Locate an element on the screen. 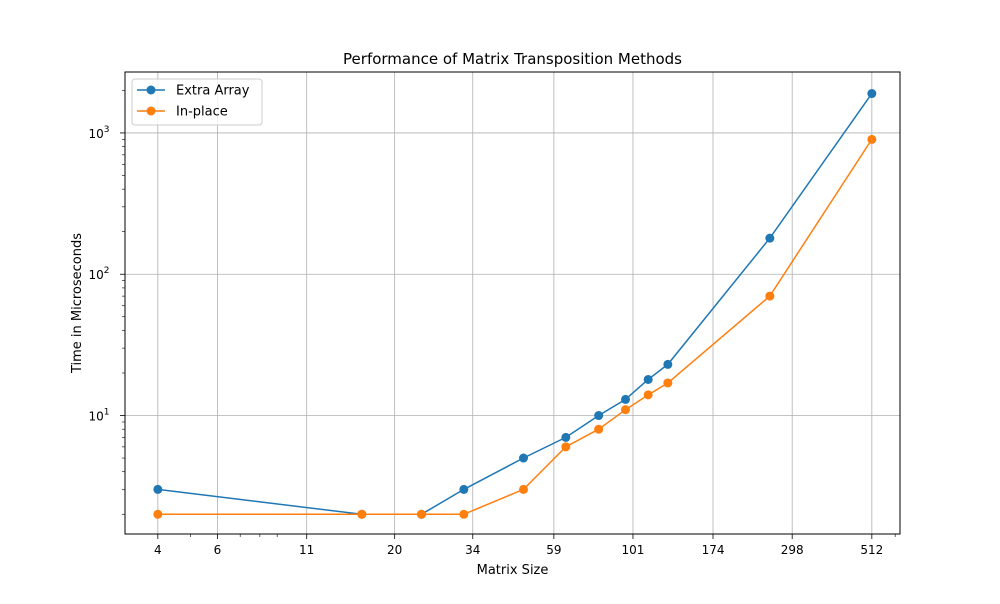 This screenshot has width=1000, height=604. y-tick-label: 10² is located at coordinates (98, 274).